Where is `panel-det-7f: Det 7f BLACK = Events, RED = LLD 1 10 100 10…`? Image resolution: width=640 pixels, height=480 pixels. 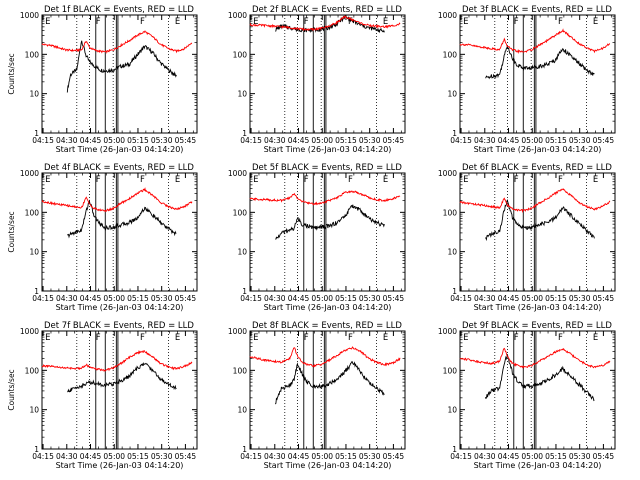 panel-det-7f: Det 7f BLACK = Events, RED = LLD 1 10 100 10… is located at coordinates (102, 395).